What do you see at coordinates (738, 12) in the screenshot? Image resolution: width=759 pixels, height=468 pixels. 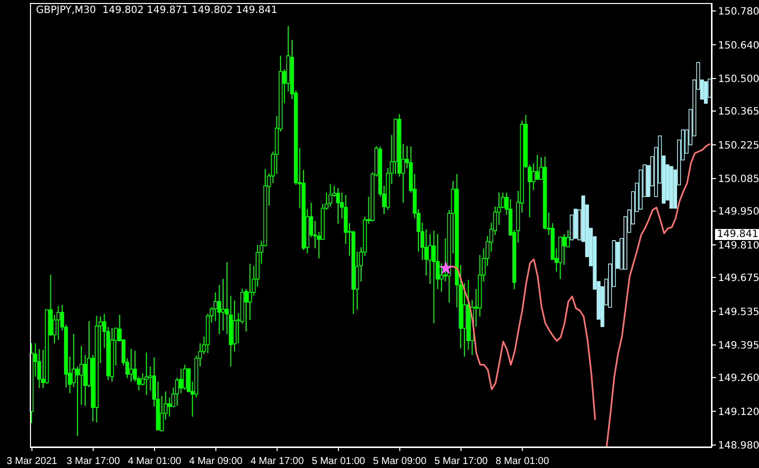 I see `y-tick-label: 150.780` at bounding box center [738, 12].